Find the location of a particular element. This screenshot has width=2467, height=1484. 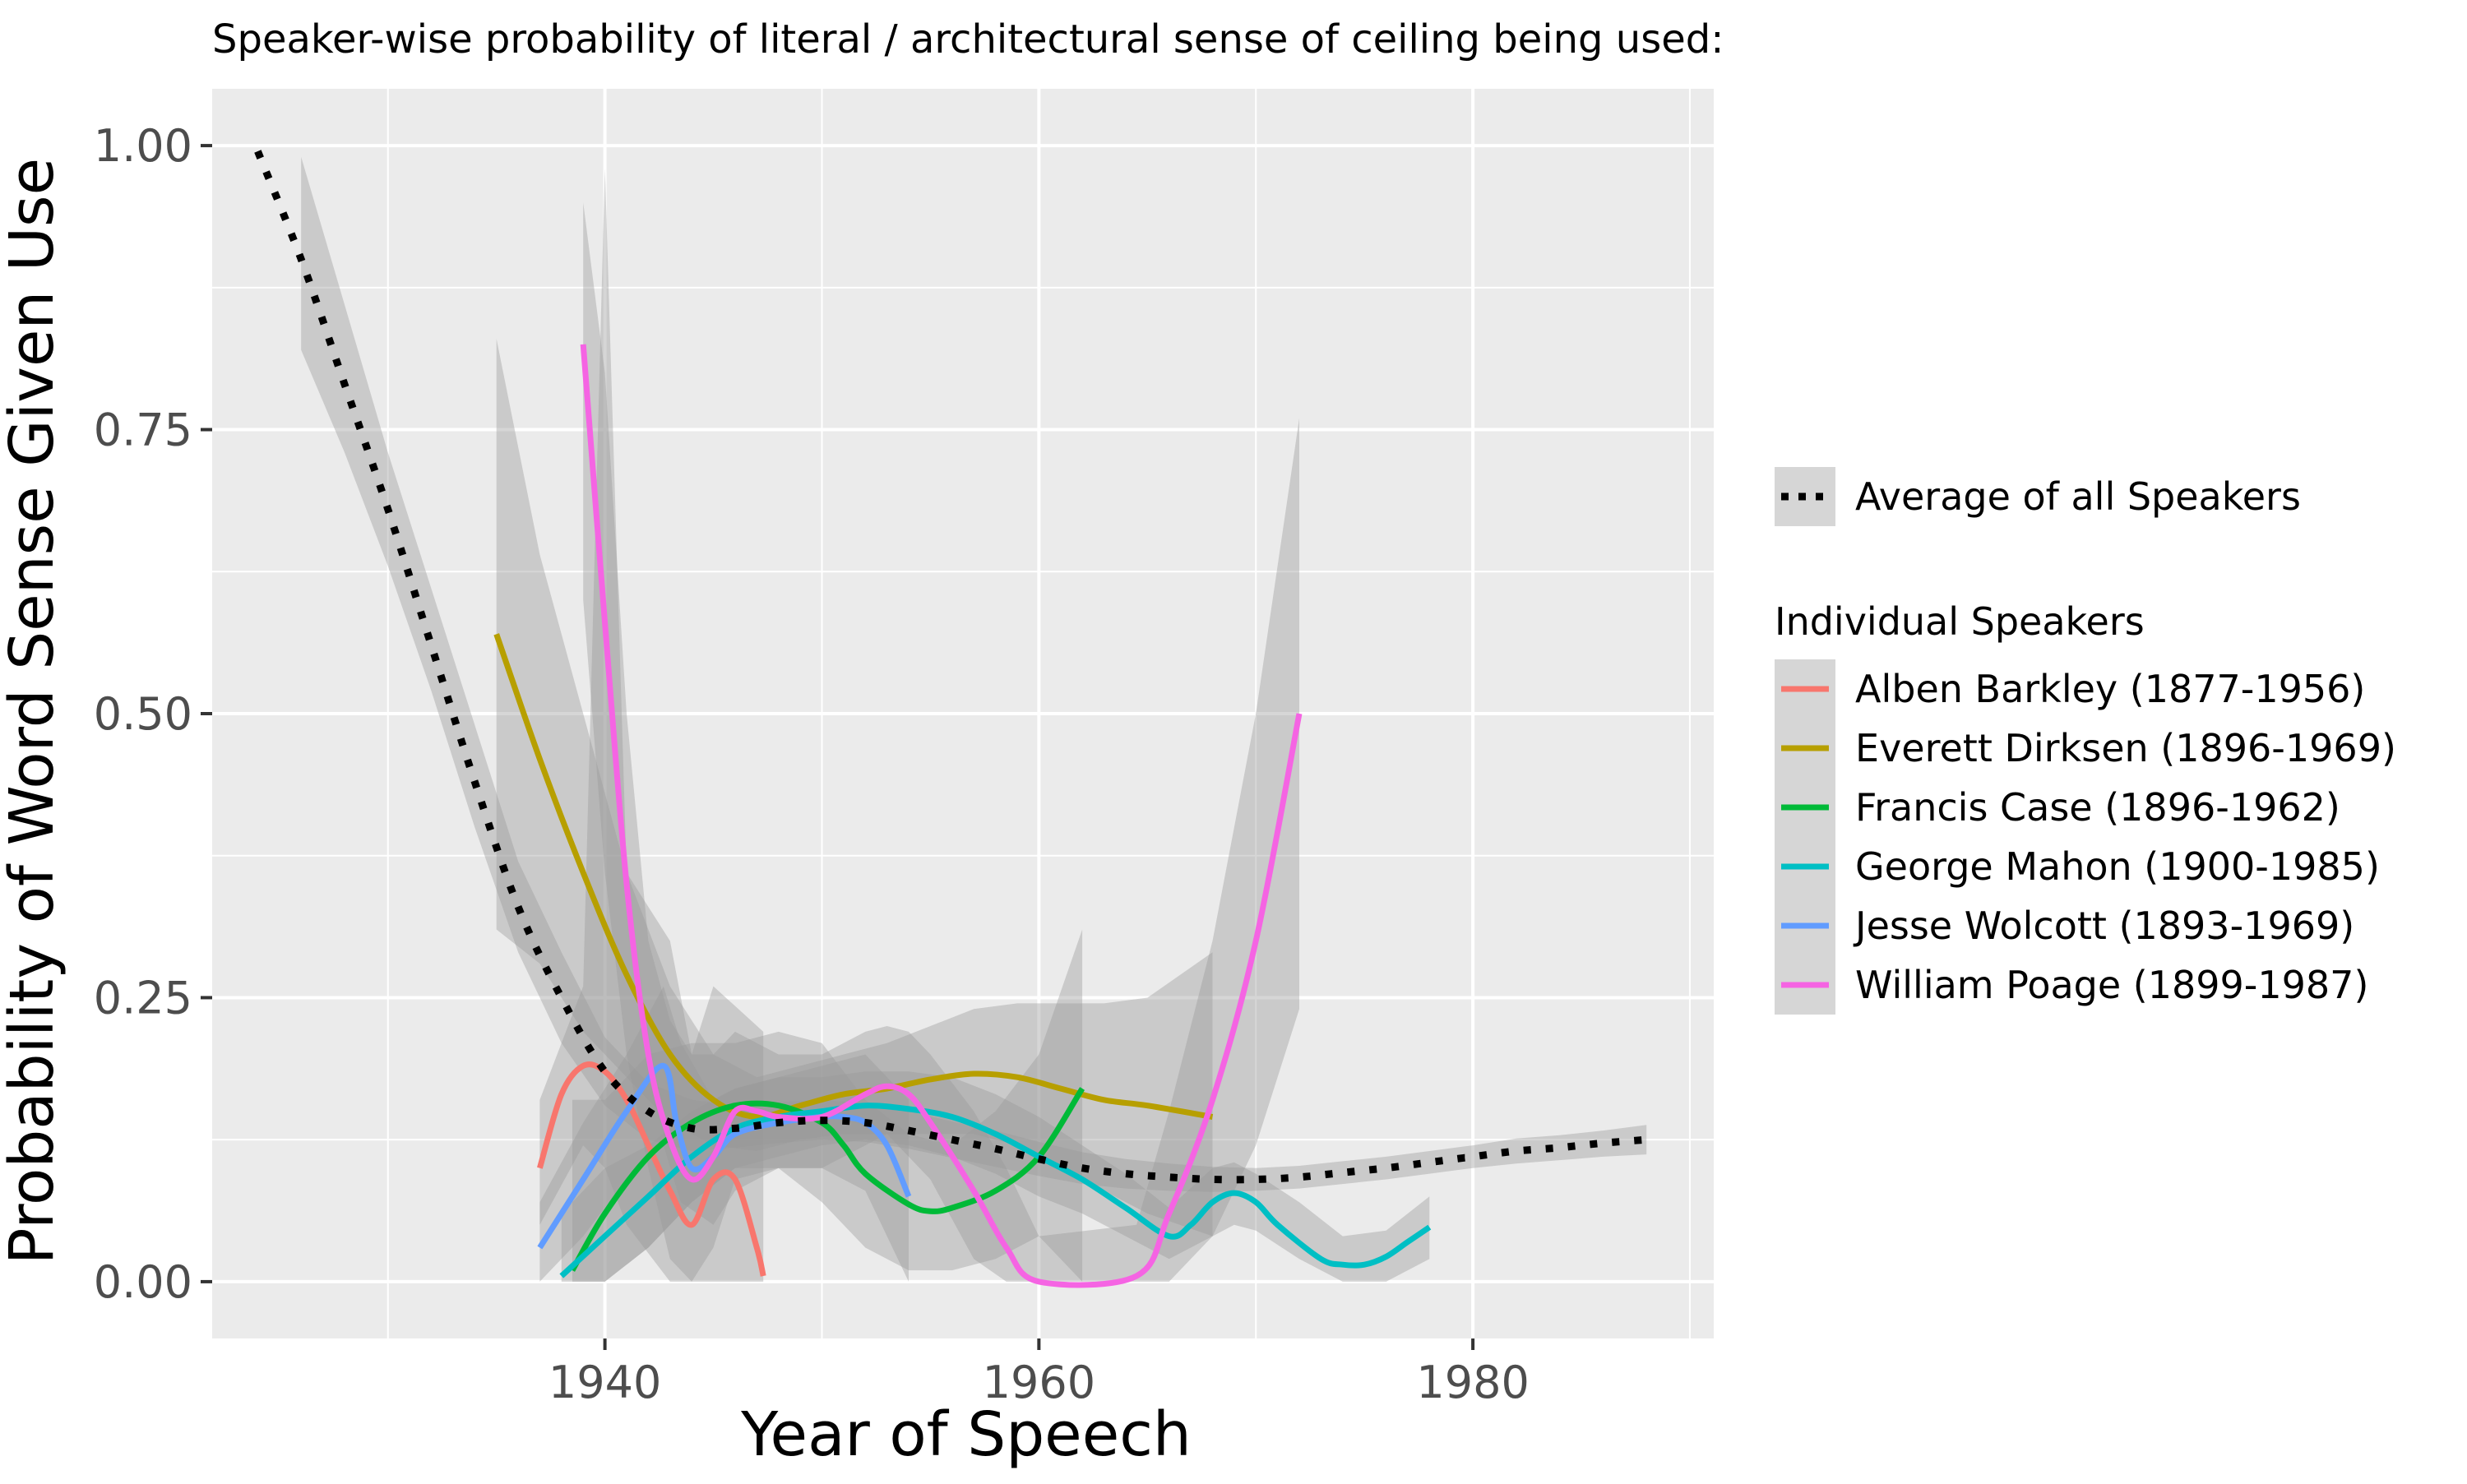

y-tick-label: 1.00 is located at coordinates (143, 146).